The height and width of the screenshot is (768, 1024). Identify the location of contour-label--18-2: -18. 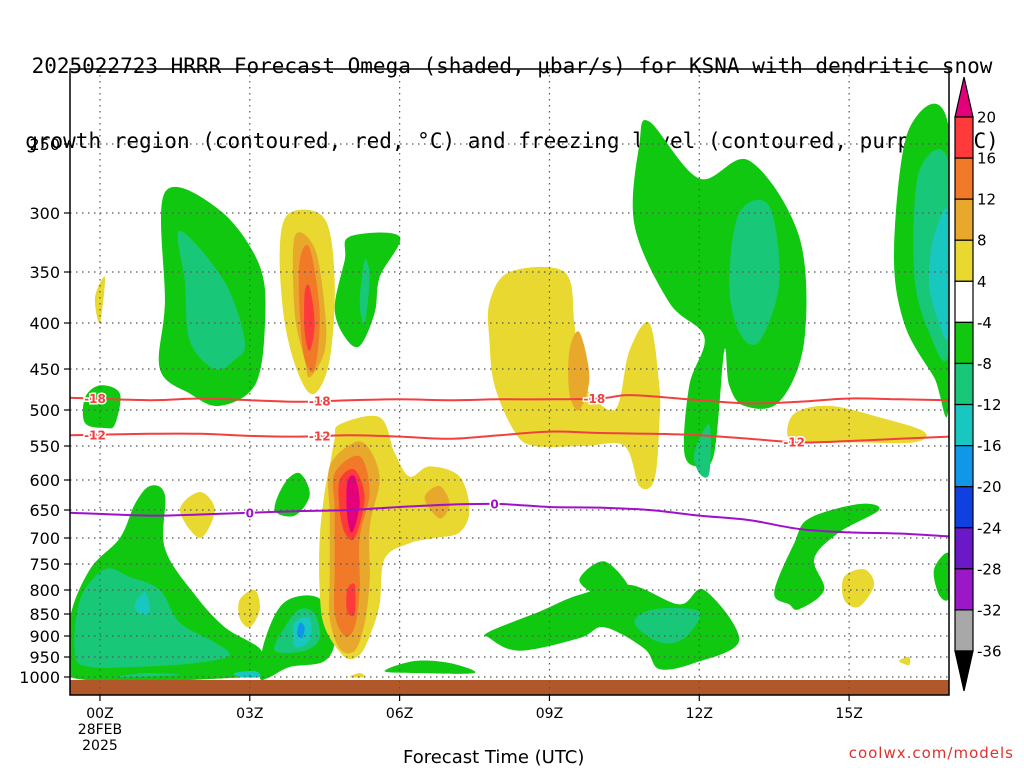
(595, 399).